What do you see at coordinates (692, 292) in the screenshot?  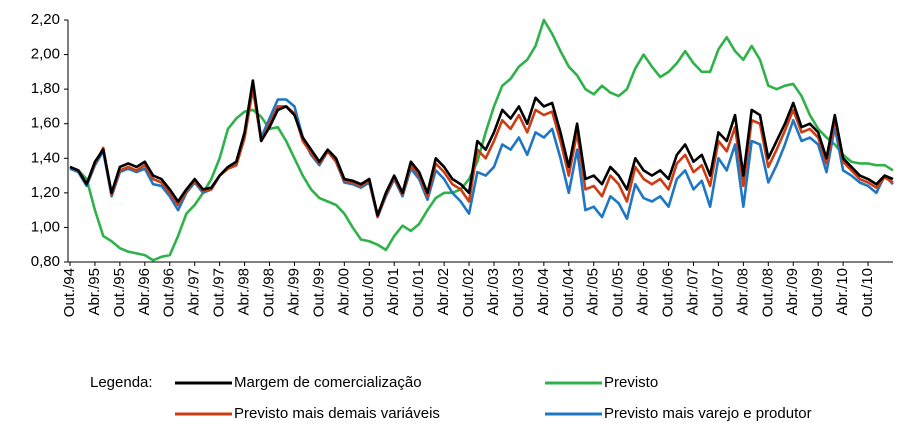 I see `x-tick-label: Abr./07` at bounding box center [692, 292].